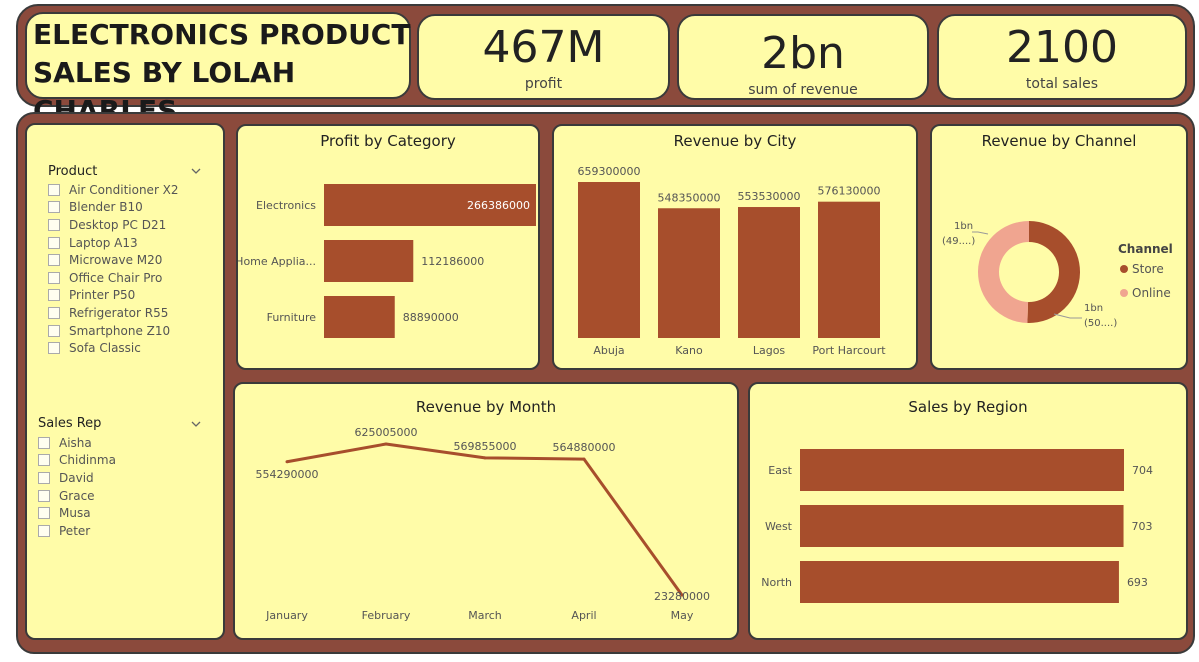  I want to click on bar-electronics, so click(430, 205).